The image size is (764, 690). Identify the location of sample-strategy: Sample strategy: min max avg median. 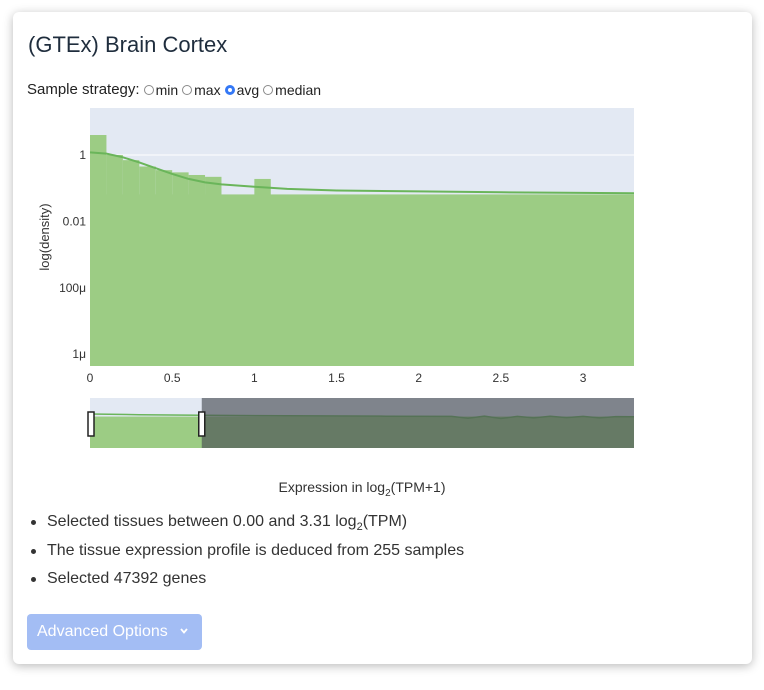
(176, 89).